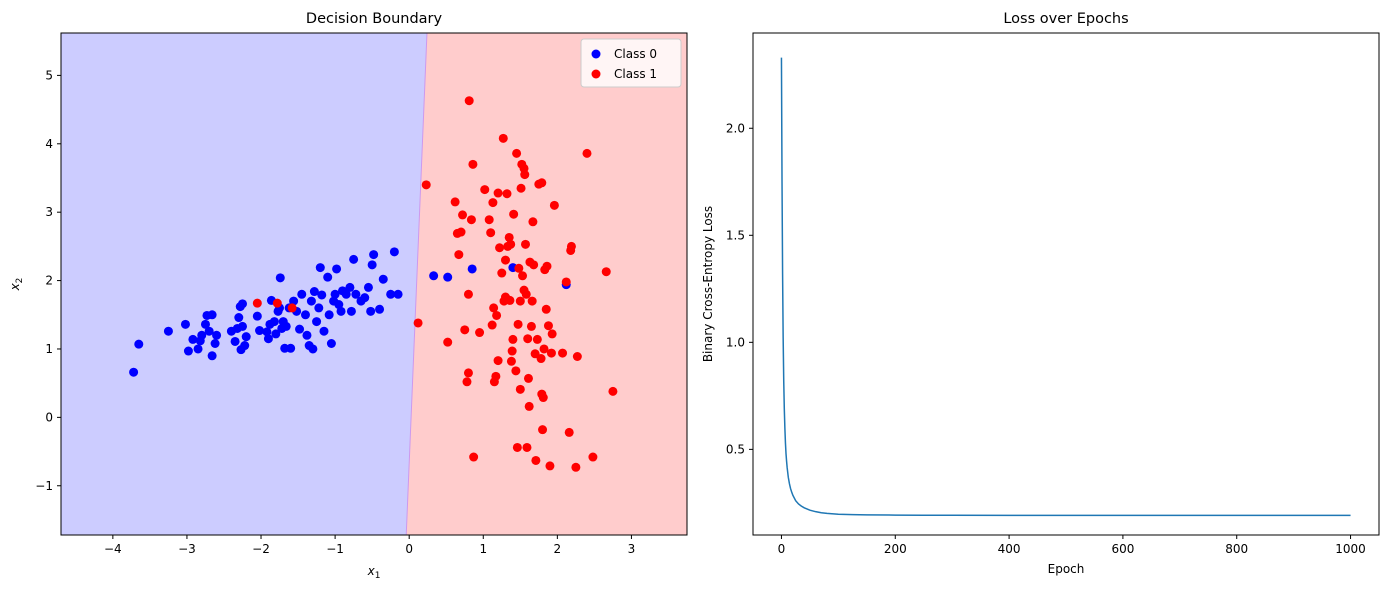 The width and height of the screenshot is (1390, 590). What do you see at coordinates (44, 486) in the screenshot?
I see `left-y-tick-label: −1` at bounding box center [44, 486].